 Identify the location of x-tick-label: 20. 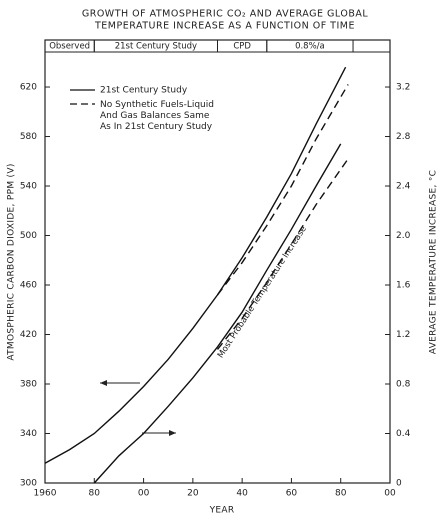
(193, 494).